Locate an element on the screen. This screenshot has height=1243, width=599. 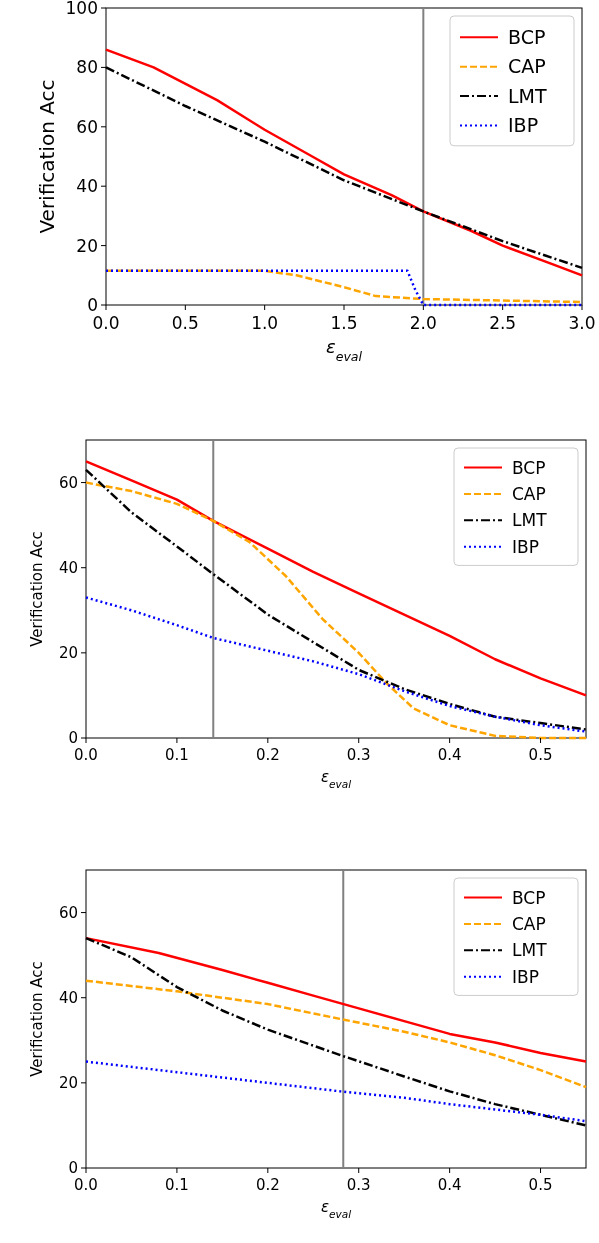
x-tick-label: 1.5 is located at coordinates (344, 323).